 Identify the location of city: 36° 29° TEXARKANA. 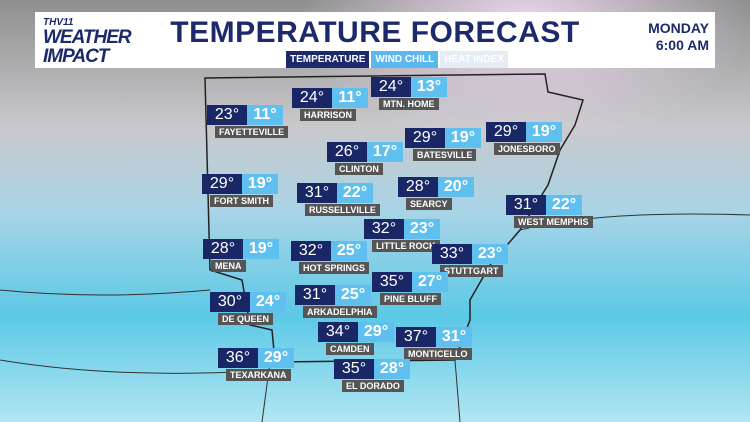
(256, 364).